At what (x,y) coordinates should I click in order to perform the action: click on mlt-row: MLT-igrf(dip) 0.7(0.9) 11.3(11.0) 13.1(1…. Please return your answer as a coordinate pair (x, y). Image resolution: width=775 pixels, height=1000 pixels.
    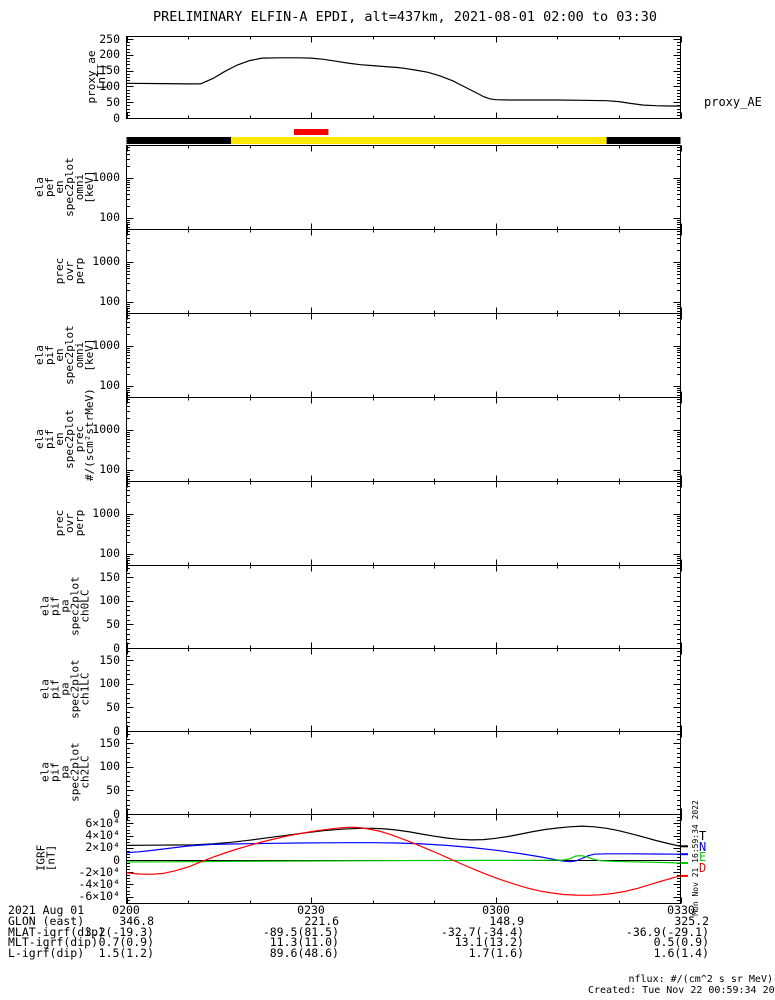
    Looking at the image, I should click on (387, 942).